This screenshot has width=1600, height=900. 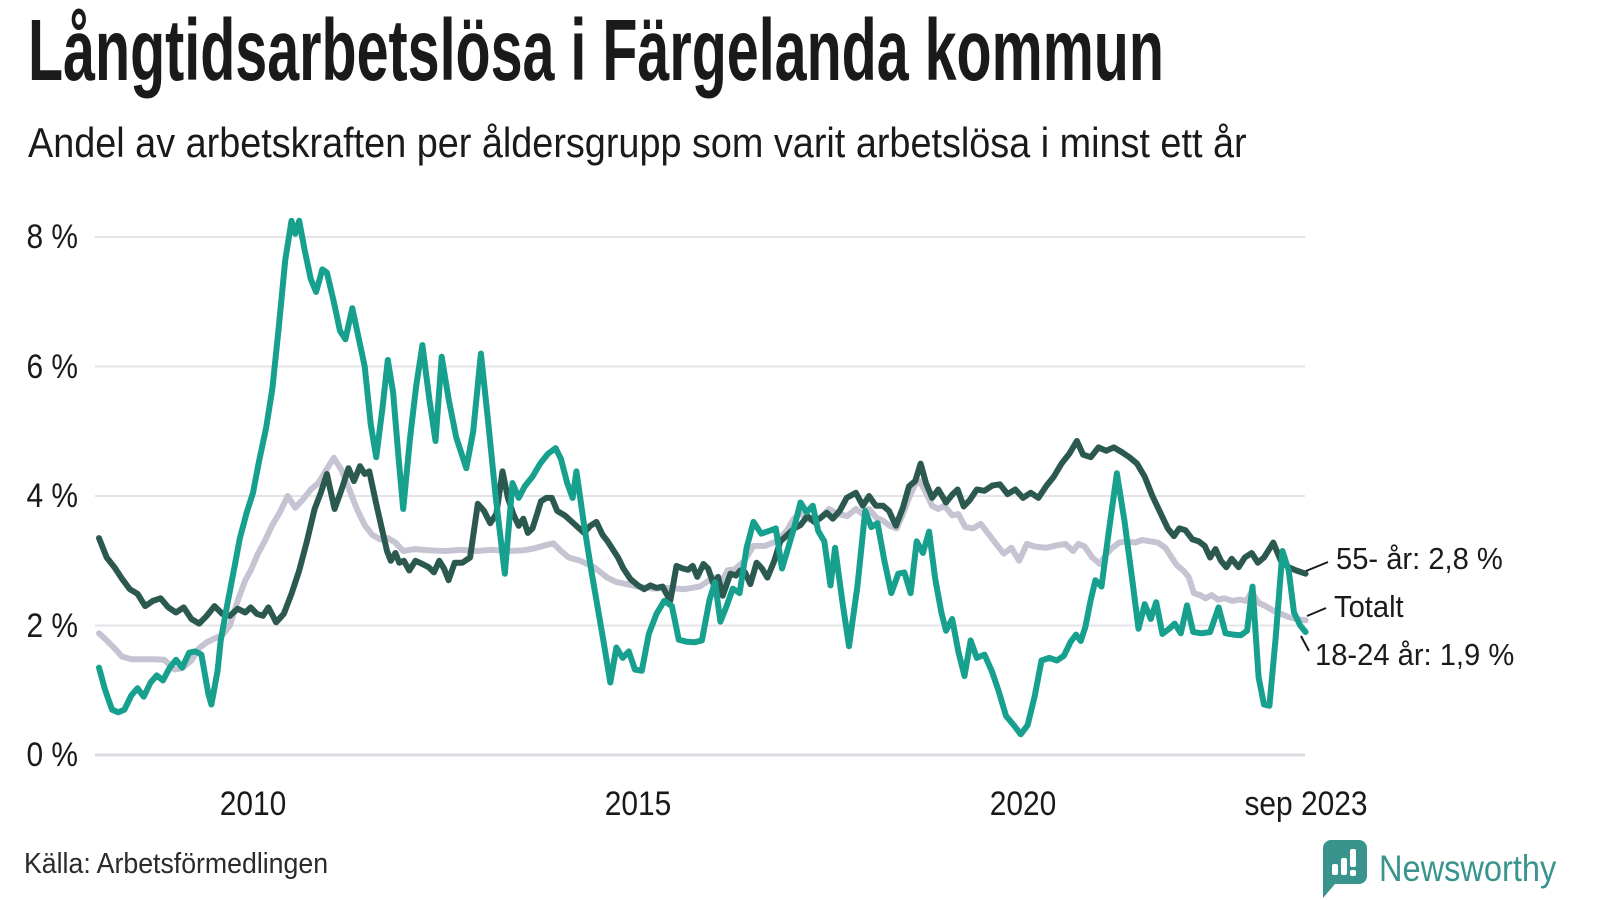 What do you see at coordinates (596, 50) in the screenshot?
I see `page-title: Långtidsarbetslösa i Färgelanda kommun` at bounding box center [596, 50].